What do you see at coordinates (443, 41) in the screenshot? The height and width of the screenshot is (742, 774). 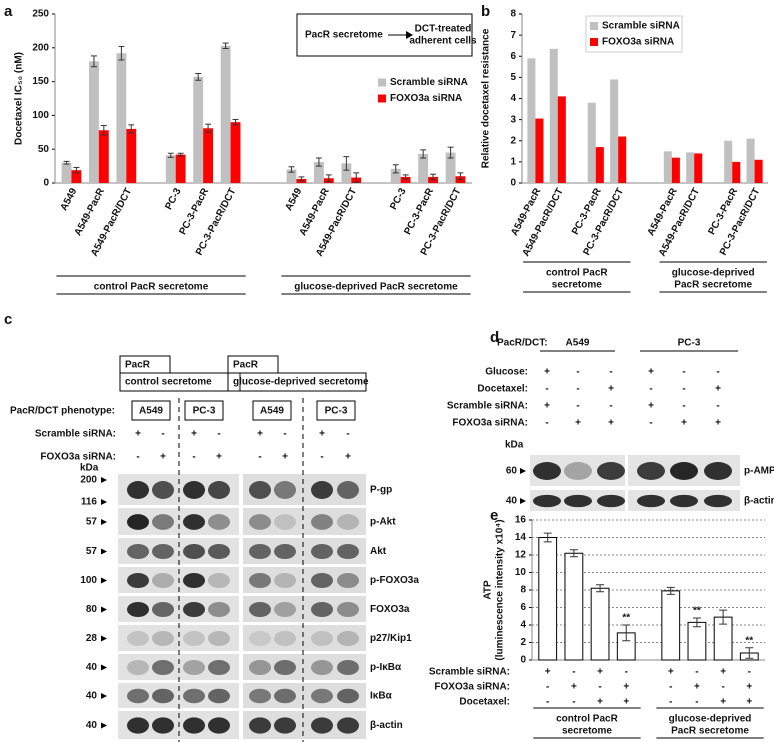 I see `annotation-label: adherent cells` at bounding box center [443, 41].